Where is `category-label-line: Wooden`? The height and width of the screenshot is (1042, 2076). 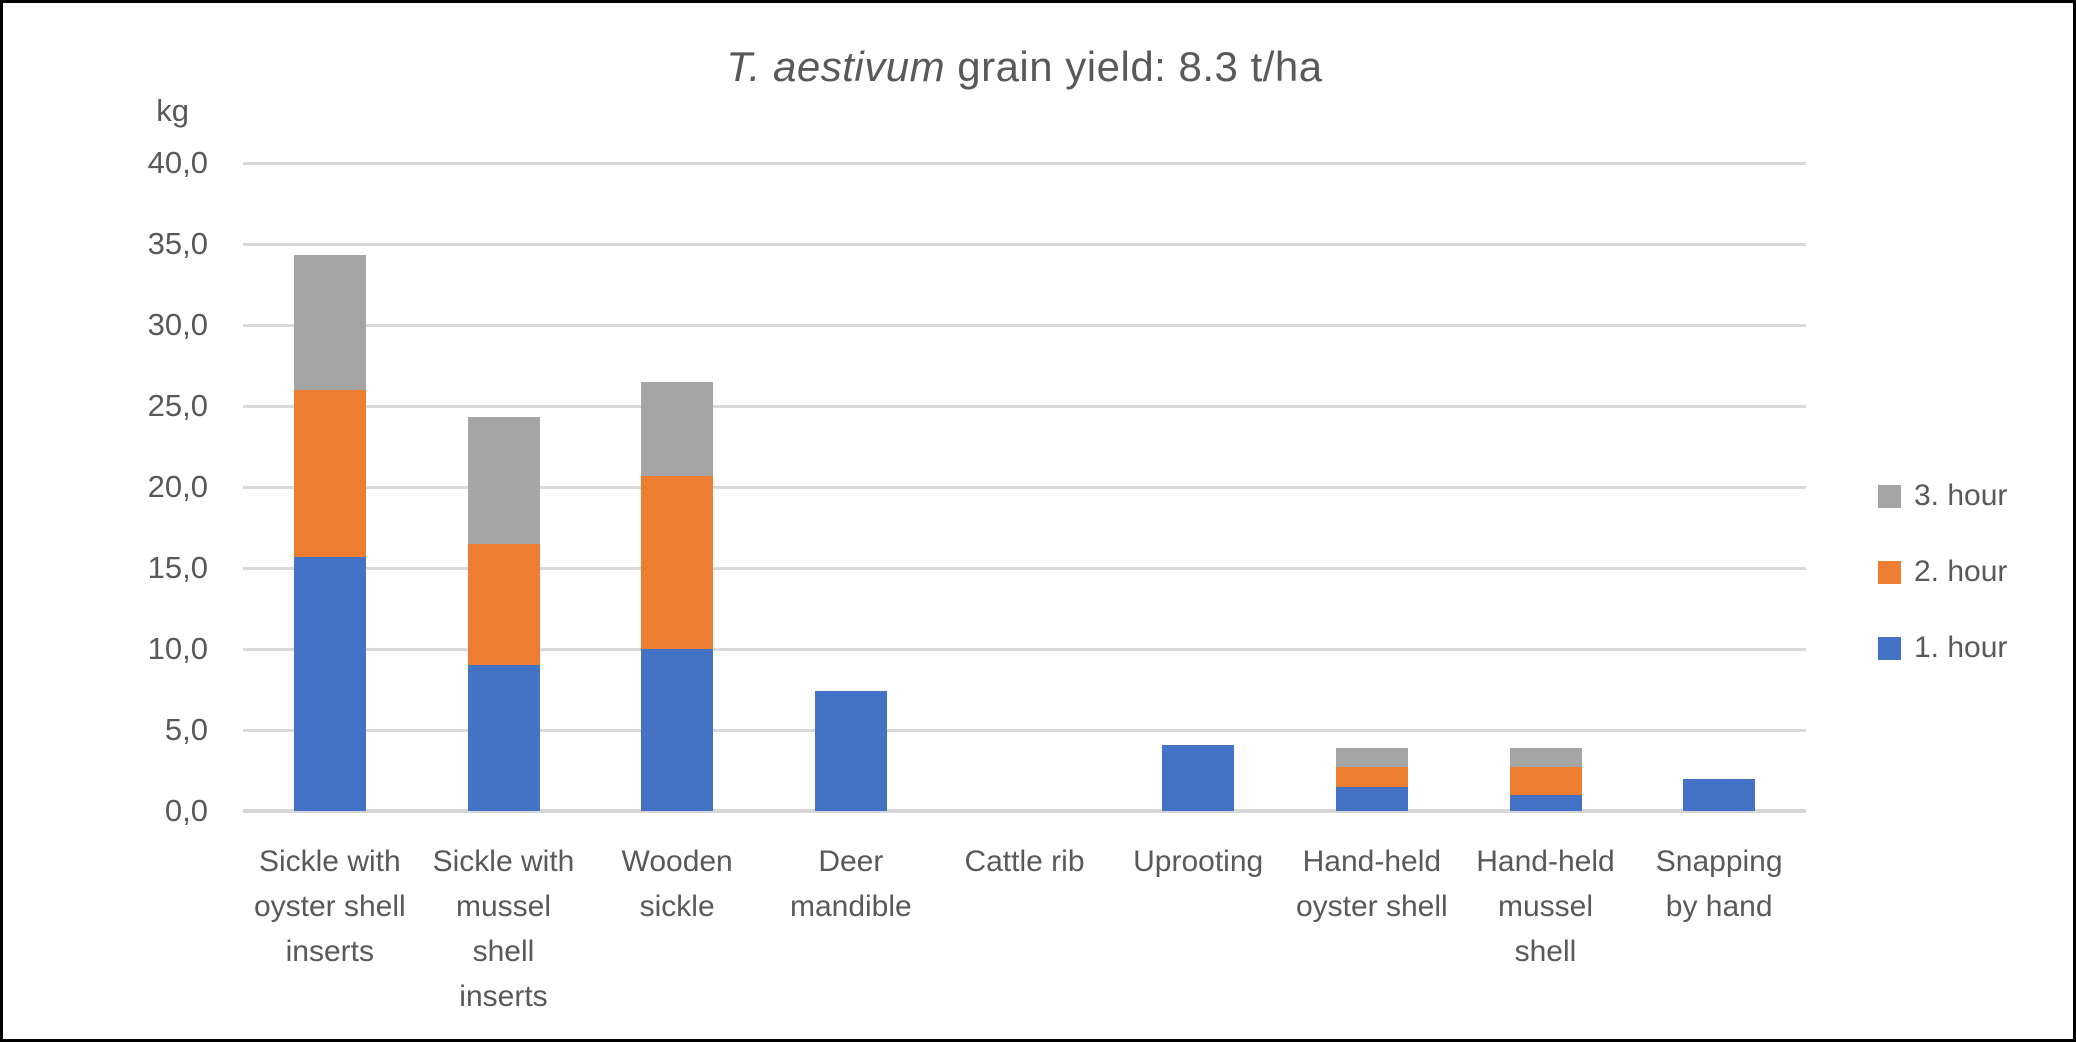
category-label-line: Wooden is located at coordinates (677, 861).